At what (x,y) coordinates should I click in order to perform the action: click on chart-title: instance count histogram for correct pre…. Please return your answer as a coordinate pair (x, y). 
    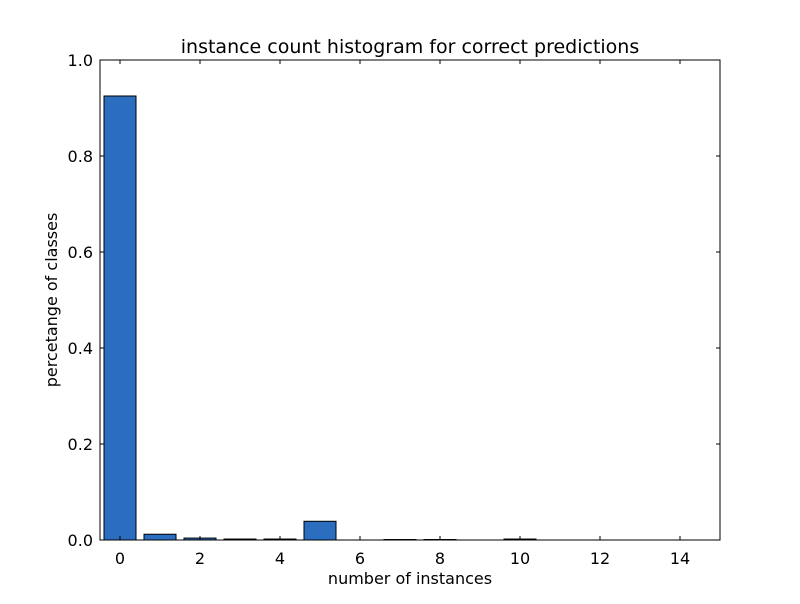
    Looking at the image, I should click on (410, 47).